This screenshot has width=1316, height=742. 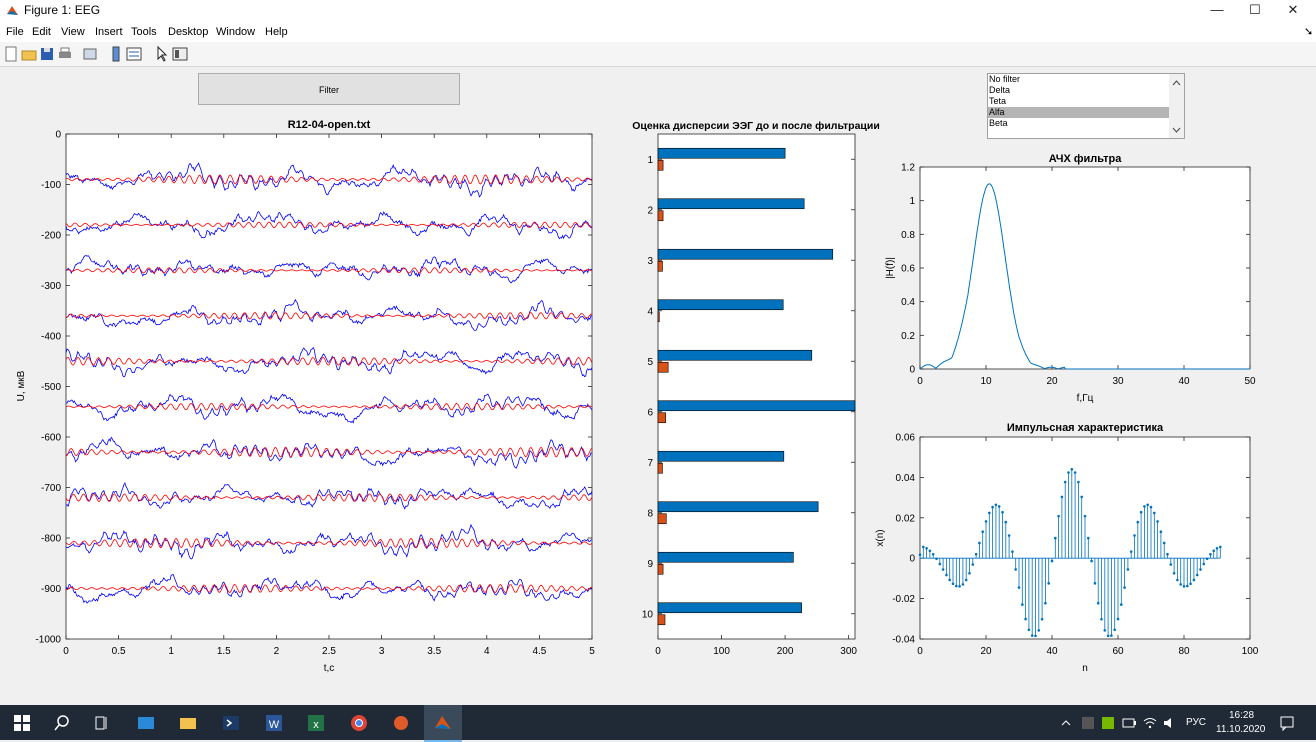 I want to click on file-explorer-icon, so click(x=188, y=723).